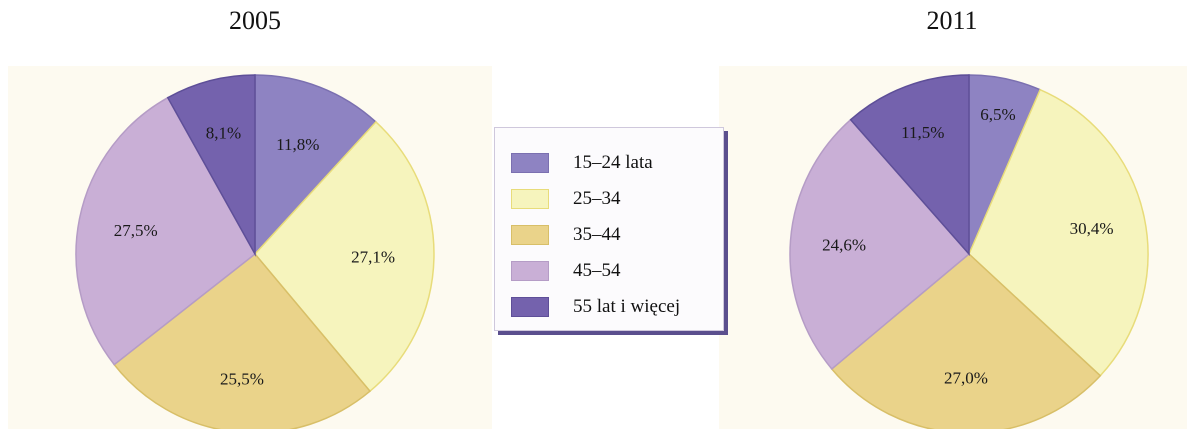 The width and height of the screenshot is (1196, 429). What do you see at coordinates (136, 230) in the screenshot?
I see `pie-2005-label-45-54: 27,5%` at bounding box center [136, 230].